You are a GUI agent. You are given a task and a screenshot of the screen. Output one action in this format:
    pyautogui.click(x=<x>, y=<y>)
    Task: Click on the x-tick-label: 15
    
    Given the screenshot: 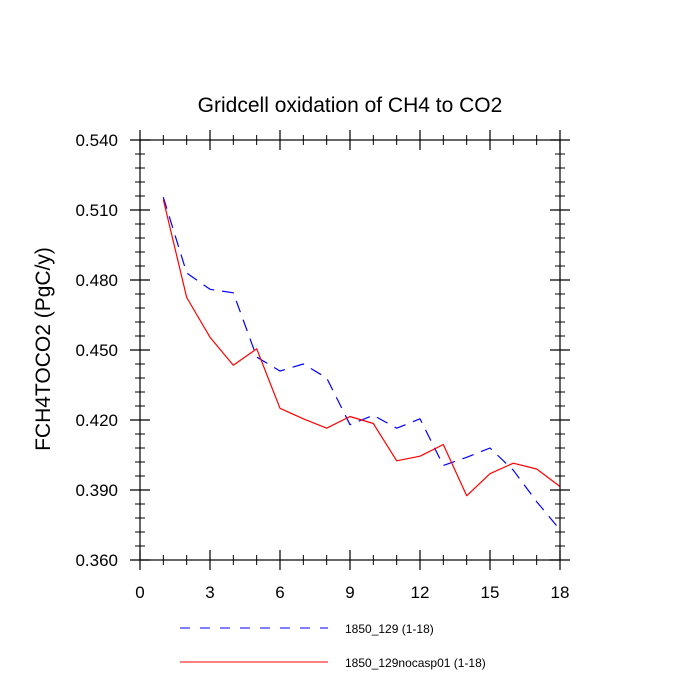 What is the action you would take?
    pyautogui.click(x=490, y=592)
    